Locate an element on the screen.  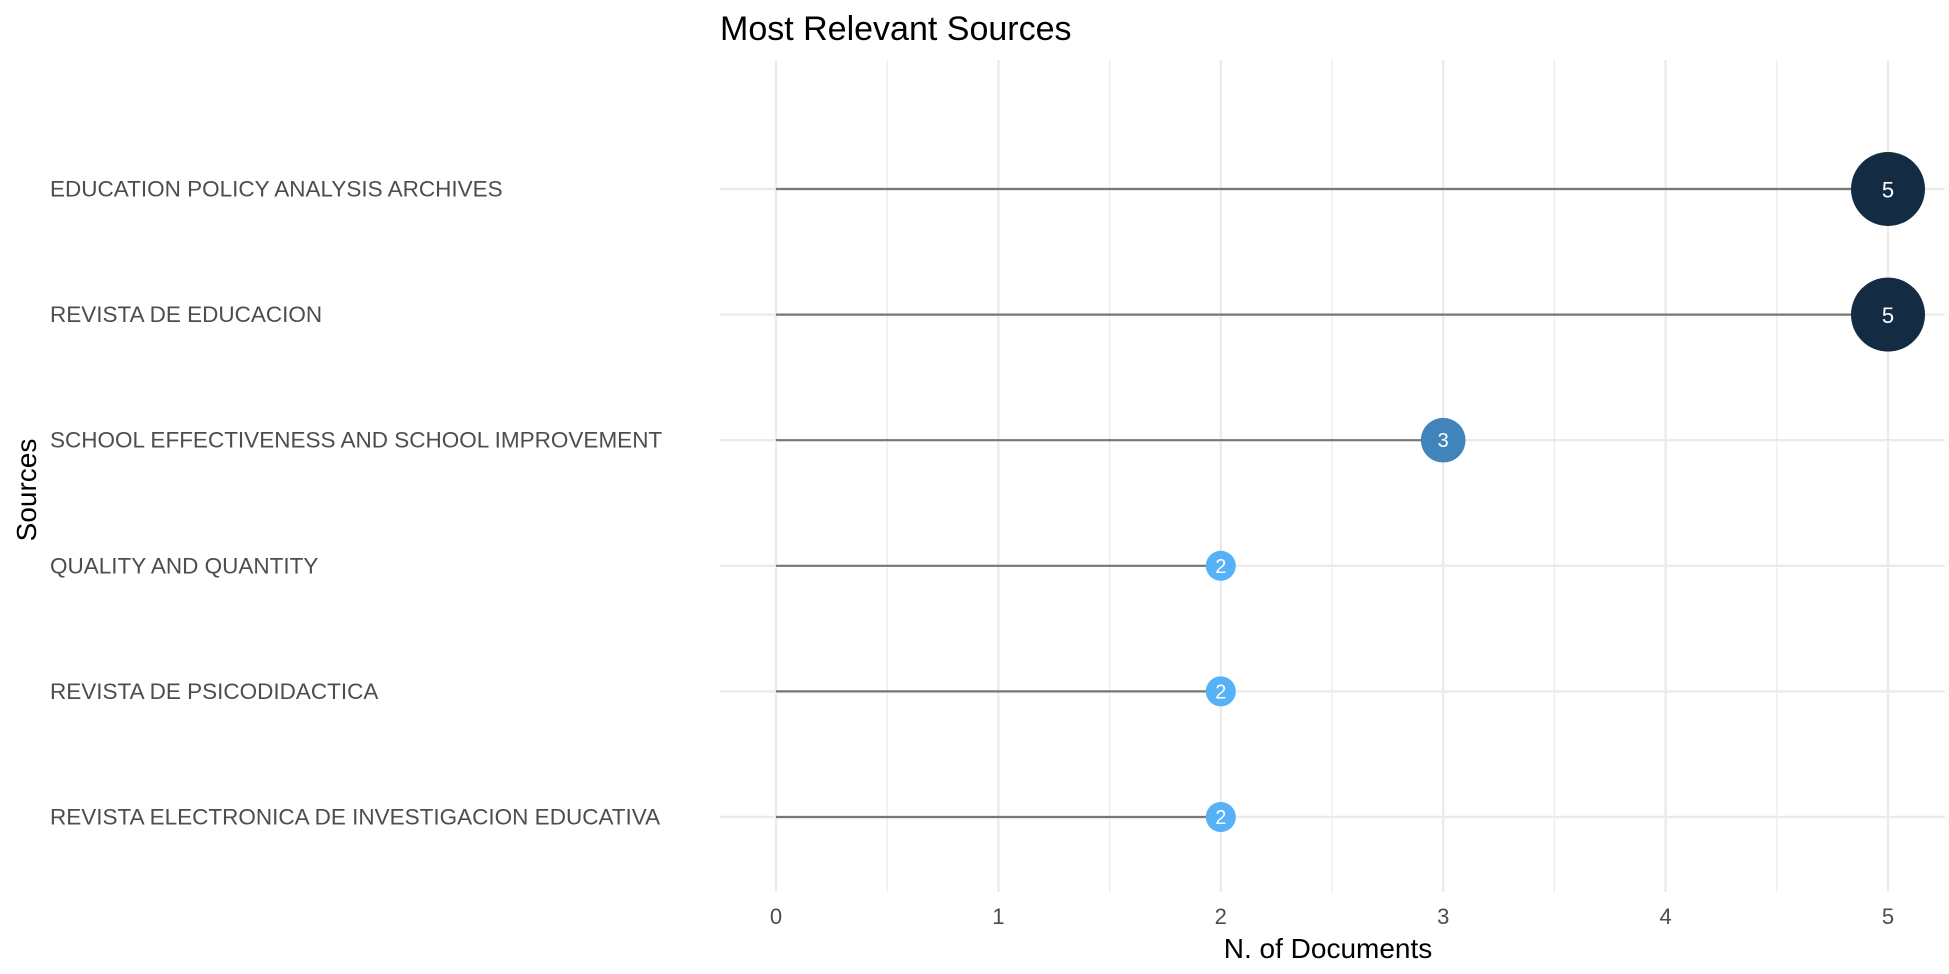
x-tick-label: 3 is located at coordinates (1443, 916).